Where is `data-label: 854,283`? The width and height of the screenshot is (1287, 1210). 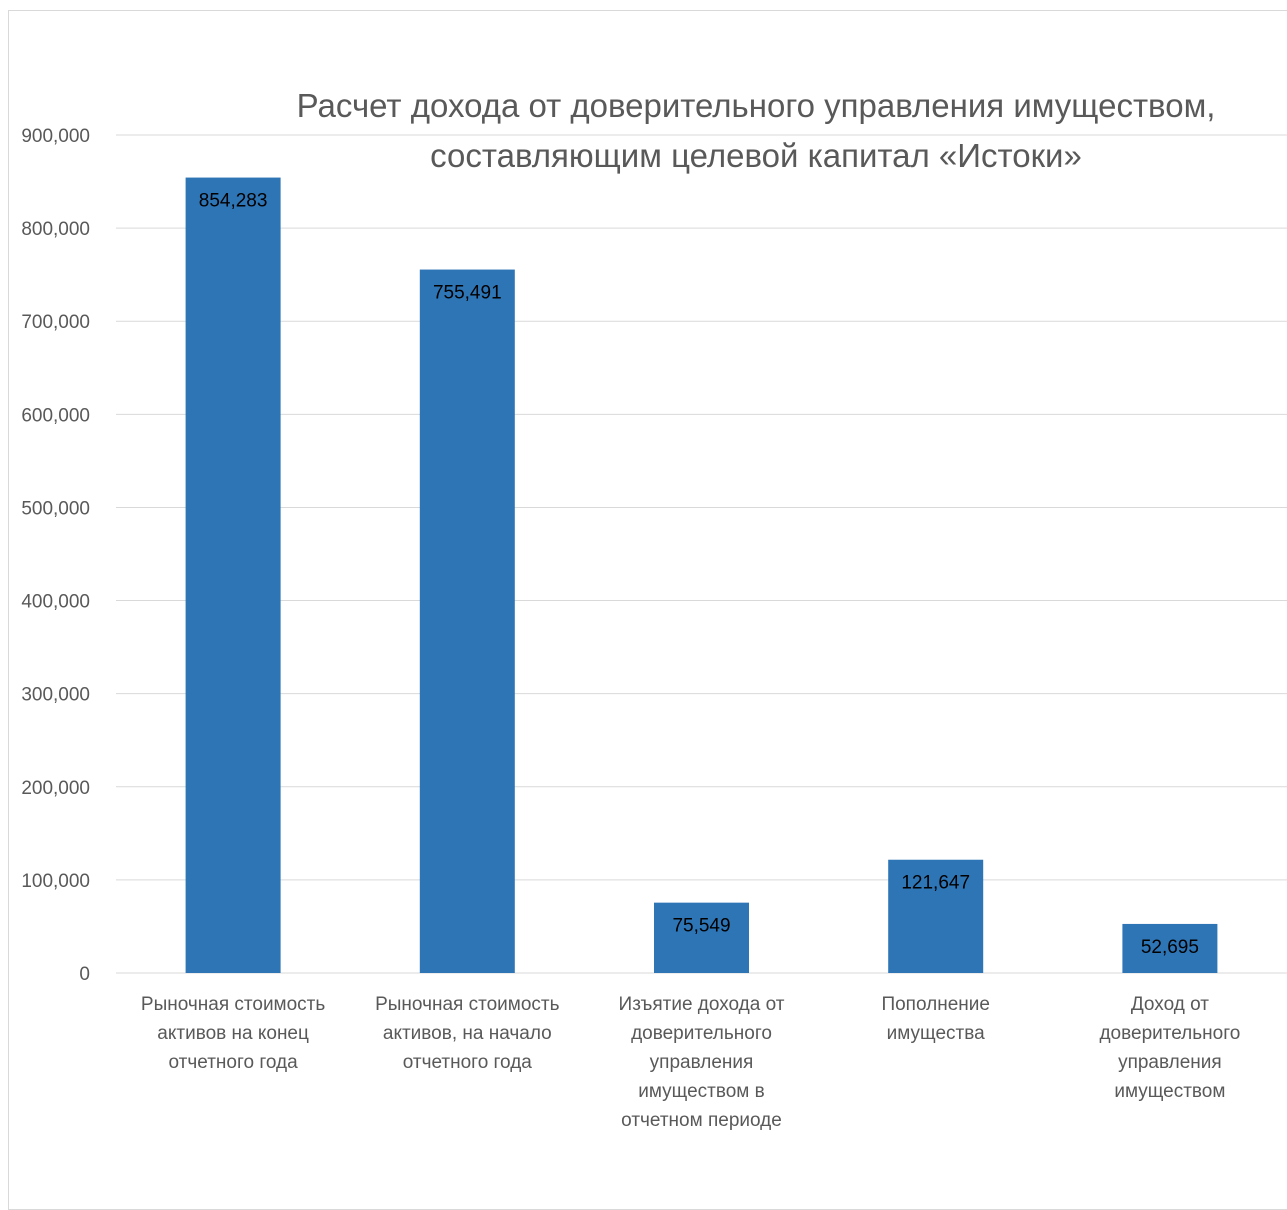 data-label: 854,283 is located at coordinates (233, 201).